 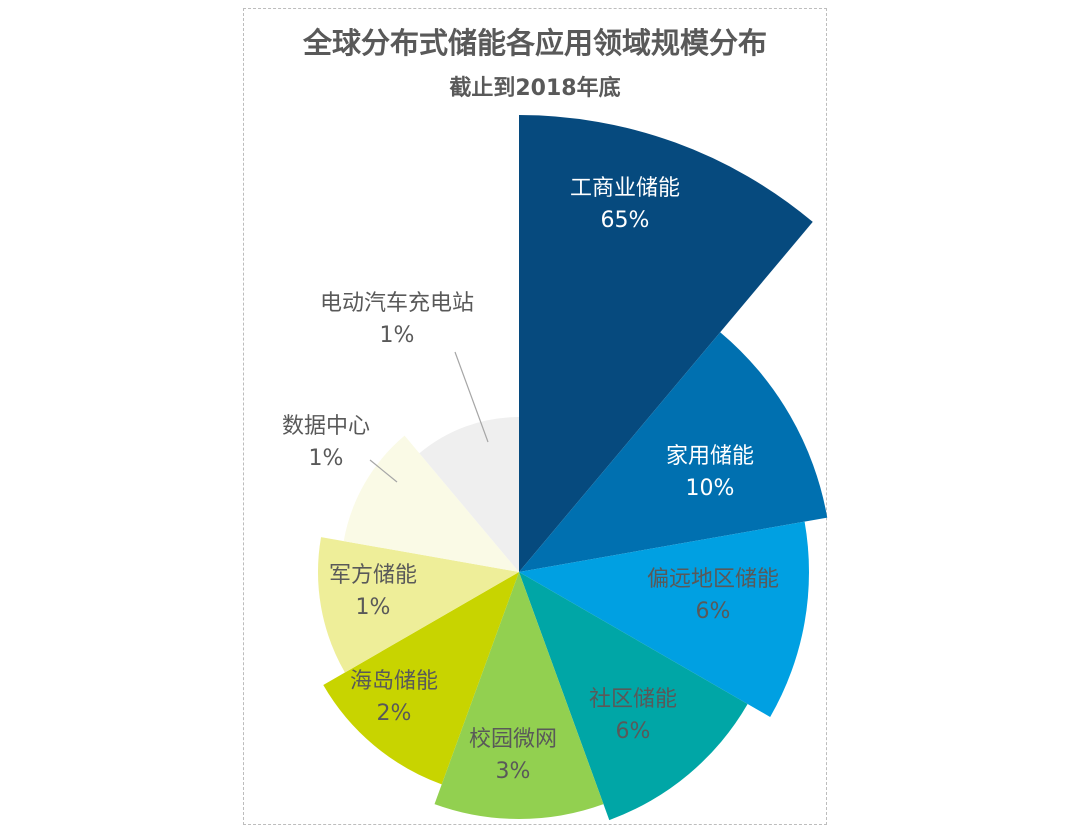 I want to click on data-label-category: 校园微网, so click(x=513, y=739).